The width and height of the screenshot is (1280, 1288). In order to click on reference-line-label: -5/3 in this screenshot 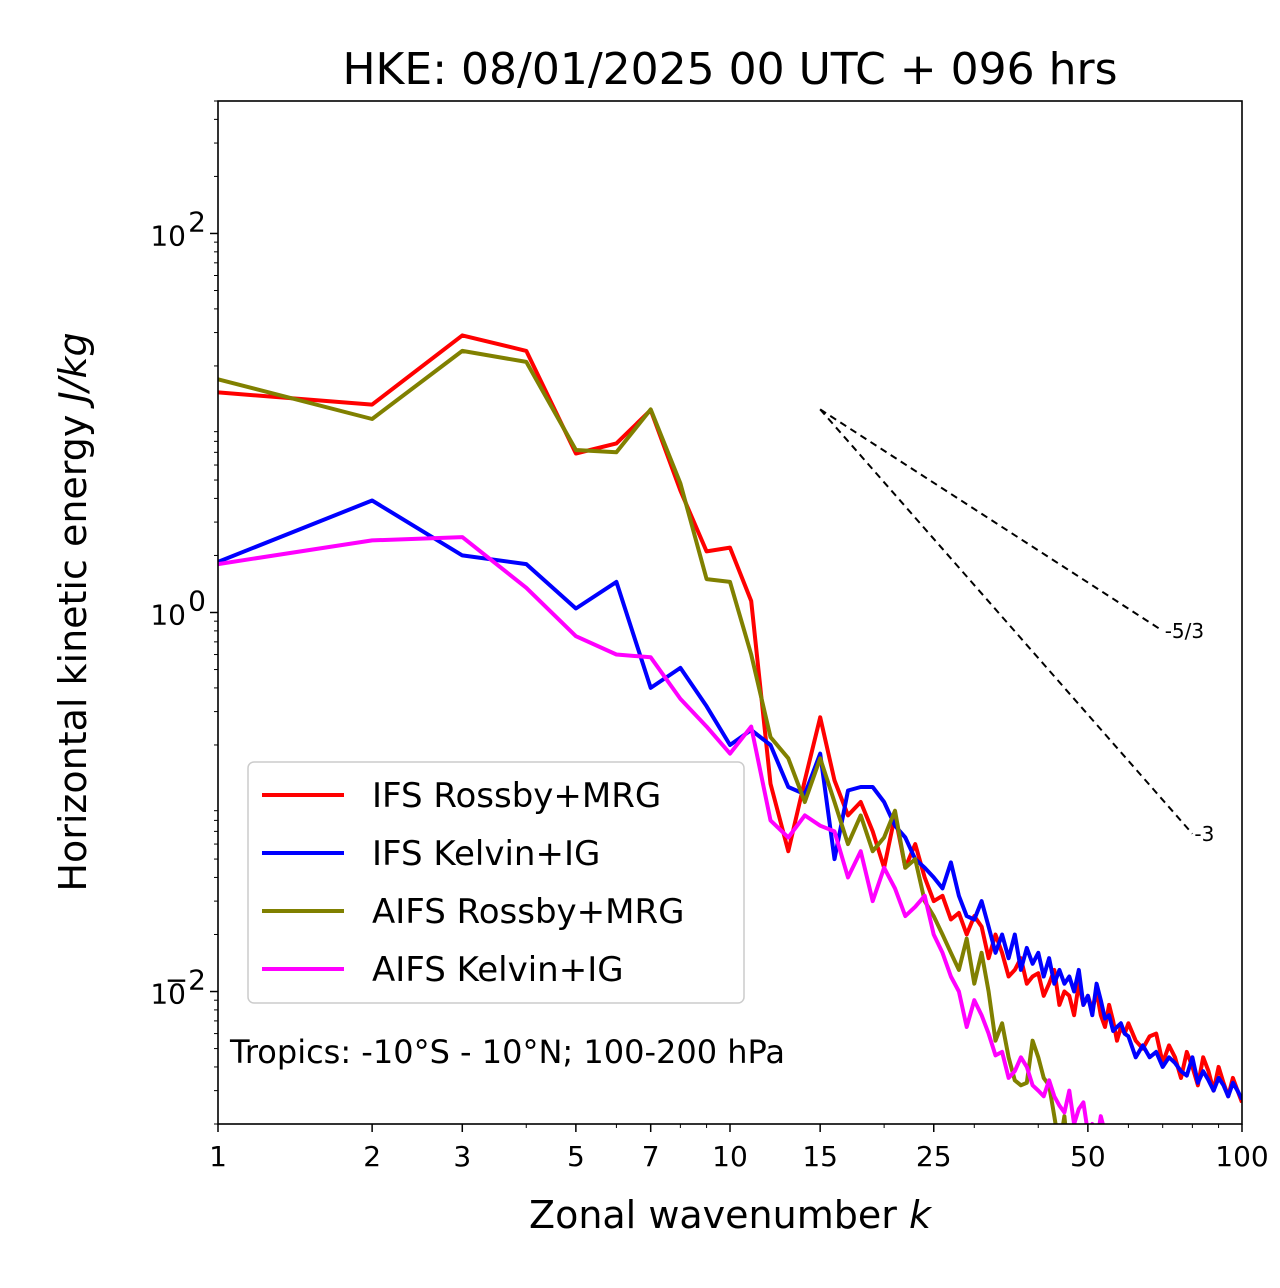, I will do `click(1184, 631)`.